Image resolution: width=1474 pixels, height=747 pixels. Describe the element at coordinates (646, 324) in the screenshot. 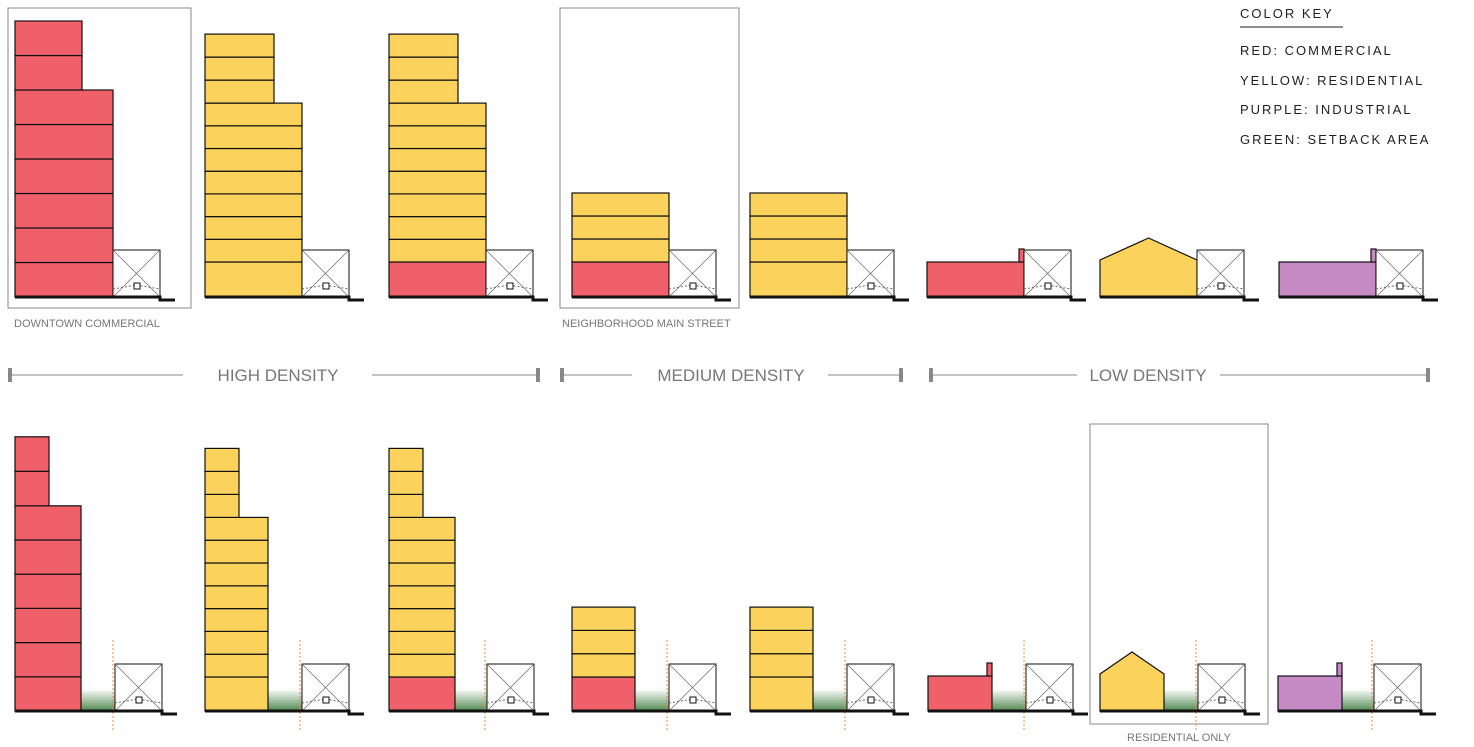

I see `label: NEIGHBORHOOD MAIN STREET` at that location.